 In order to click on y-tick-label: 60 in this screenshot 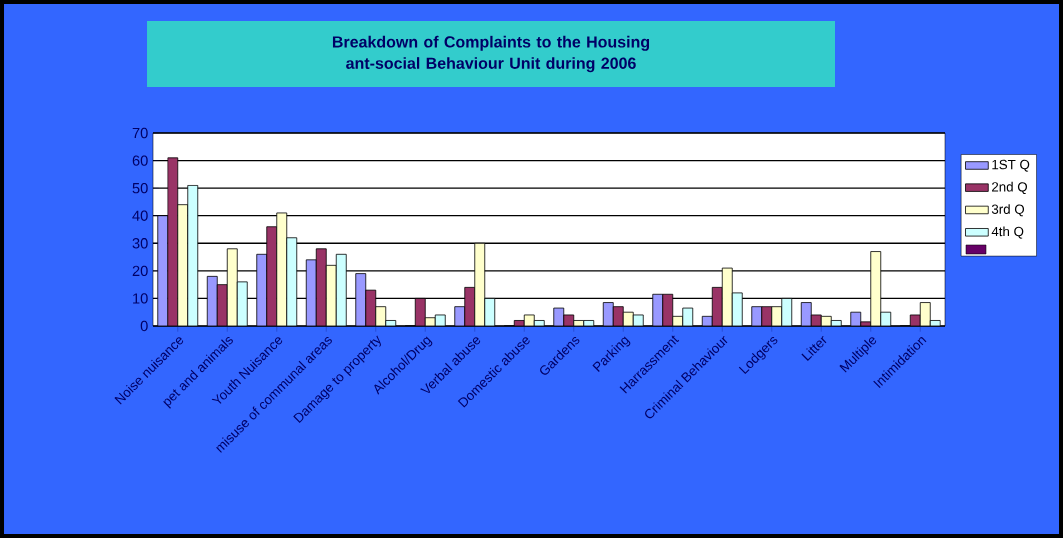, I will do `click(140, 160)`.